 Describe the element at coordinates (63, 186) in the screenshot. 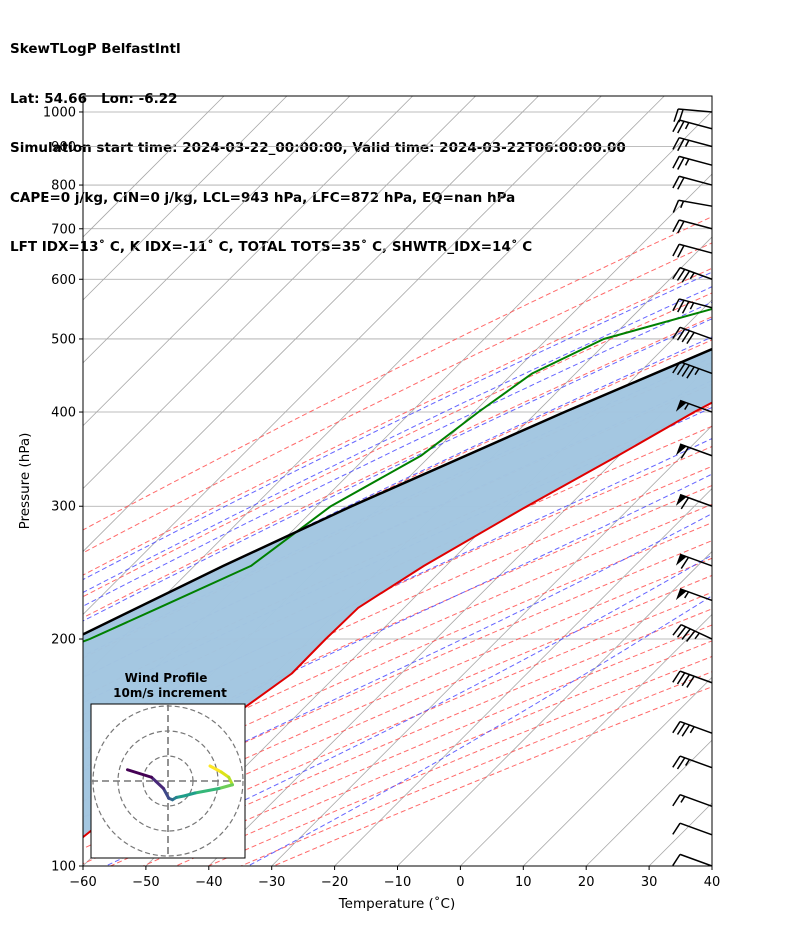

I see `y-tick-label: 800` at that location.